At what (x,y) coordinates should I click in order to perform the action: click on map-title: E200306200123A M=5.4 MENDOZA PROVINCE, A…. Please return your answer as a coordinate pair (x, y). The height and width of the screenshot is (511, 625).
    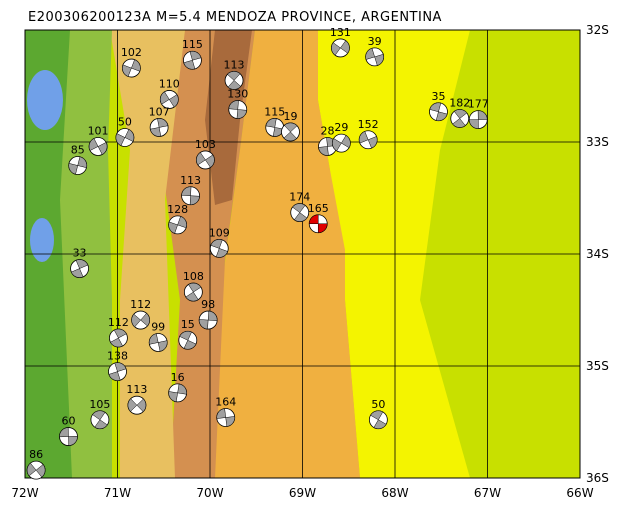
    Looking at the image, I should click on (235, 17).